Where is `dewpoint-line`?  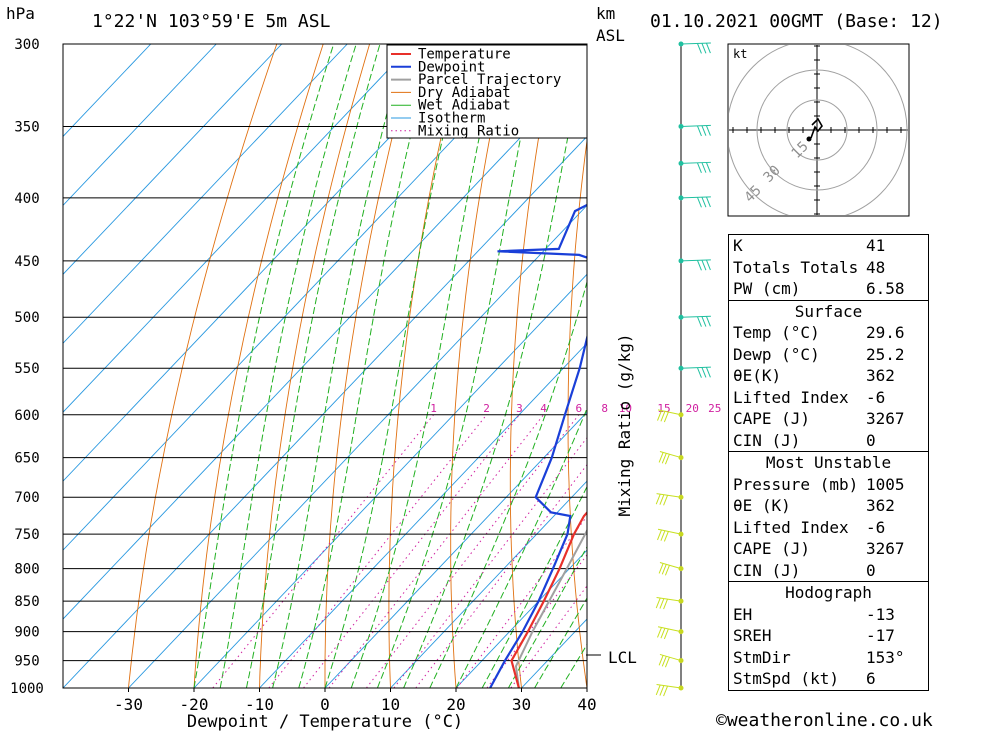 dewpoint-line is located at coordinates (538, 445).